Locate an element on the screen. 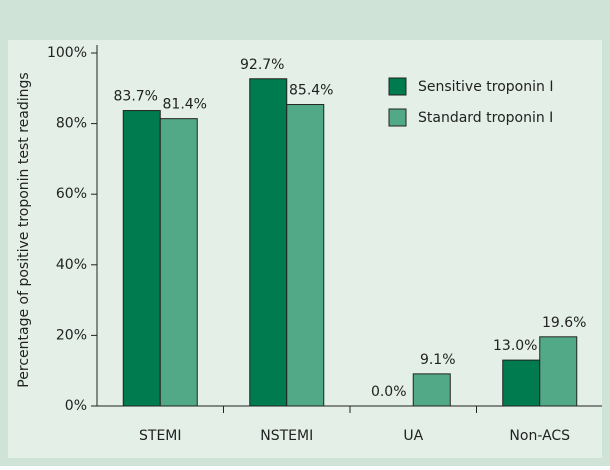 The width and height of the screenshot is (610, 470). value-label: 0.0% is located at coordinates (389, 392).